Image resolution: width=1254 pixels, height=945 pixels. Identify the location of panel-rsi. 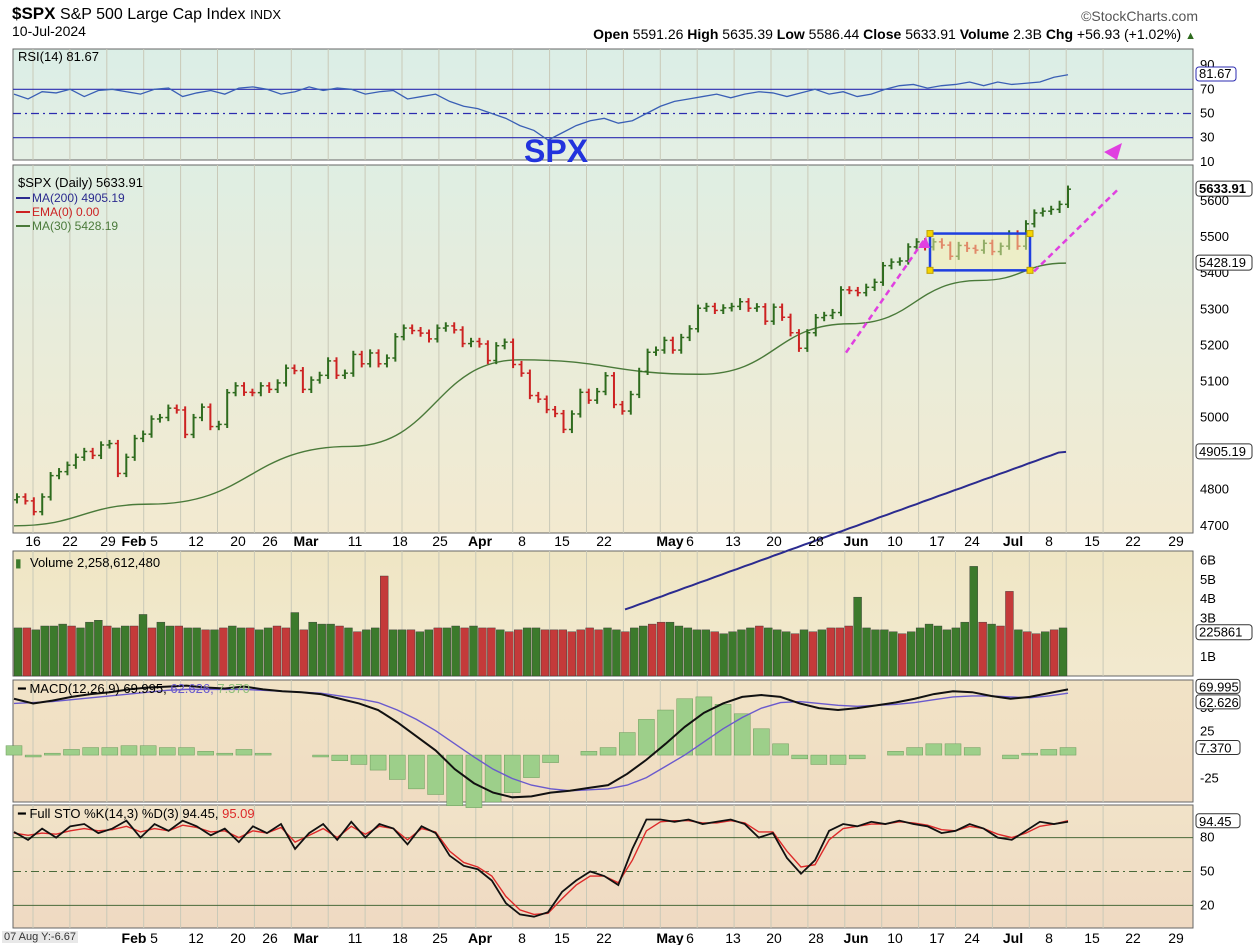
(603, 104).